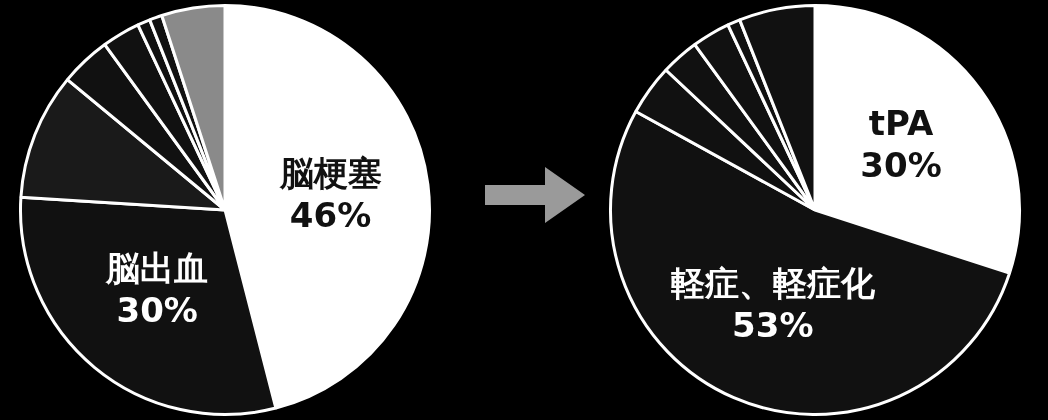  What do you see at coordinates (330, 172) in the screenshot?
I see `slice-label: 脳梗塞` at bounding box center [330, 172].